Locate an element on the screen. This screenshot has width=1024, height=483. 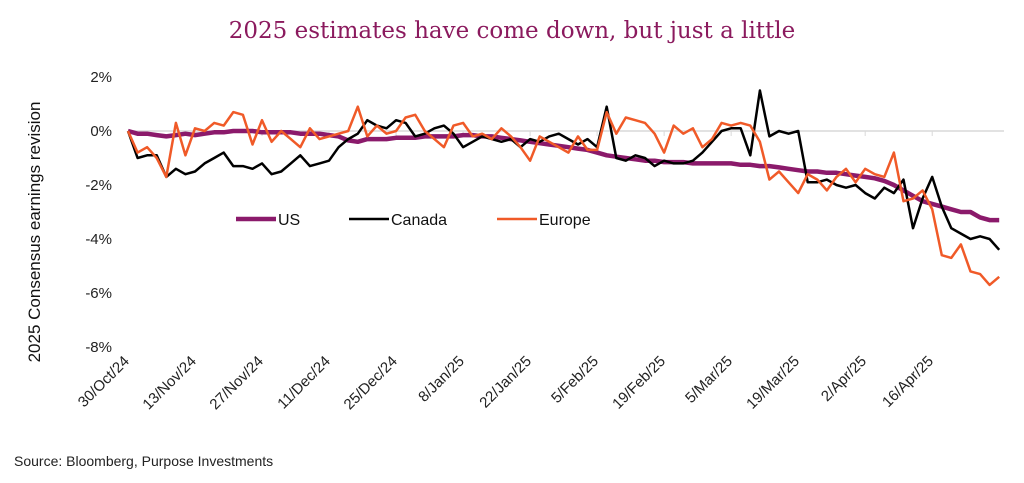
x-tick-label: 30/Oct/24 is located at coordinates (104, 382).